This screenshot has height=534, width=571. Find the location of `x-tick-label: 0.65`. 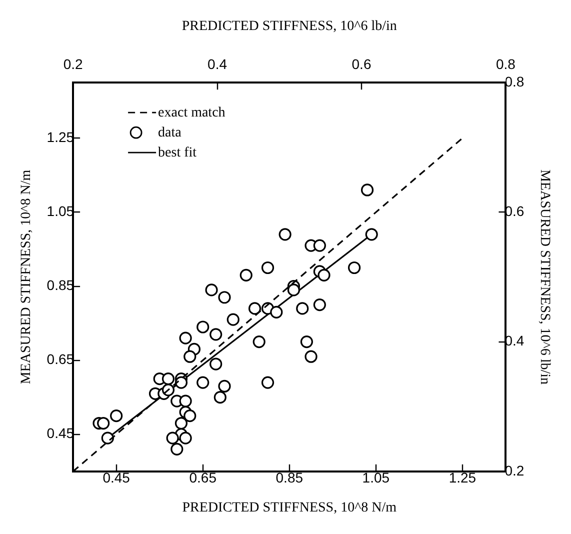

x-tick-label: 0.65 is located at coordinates (203, 478).